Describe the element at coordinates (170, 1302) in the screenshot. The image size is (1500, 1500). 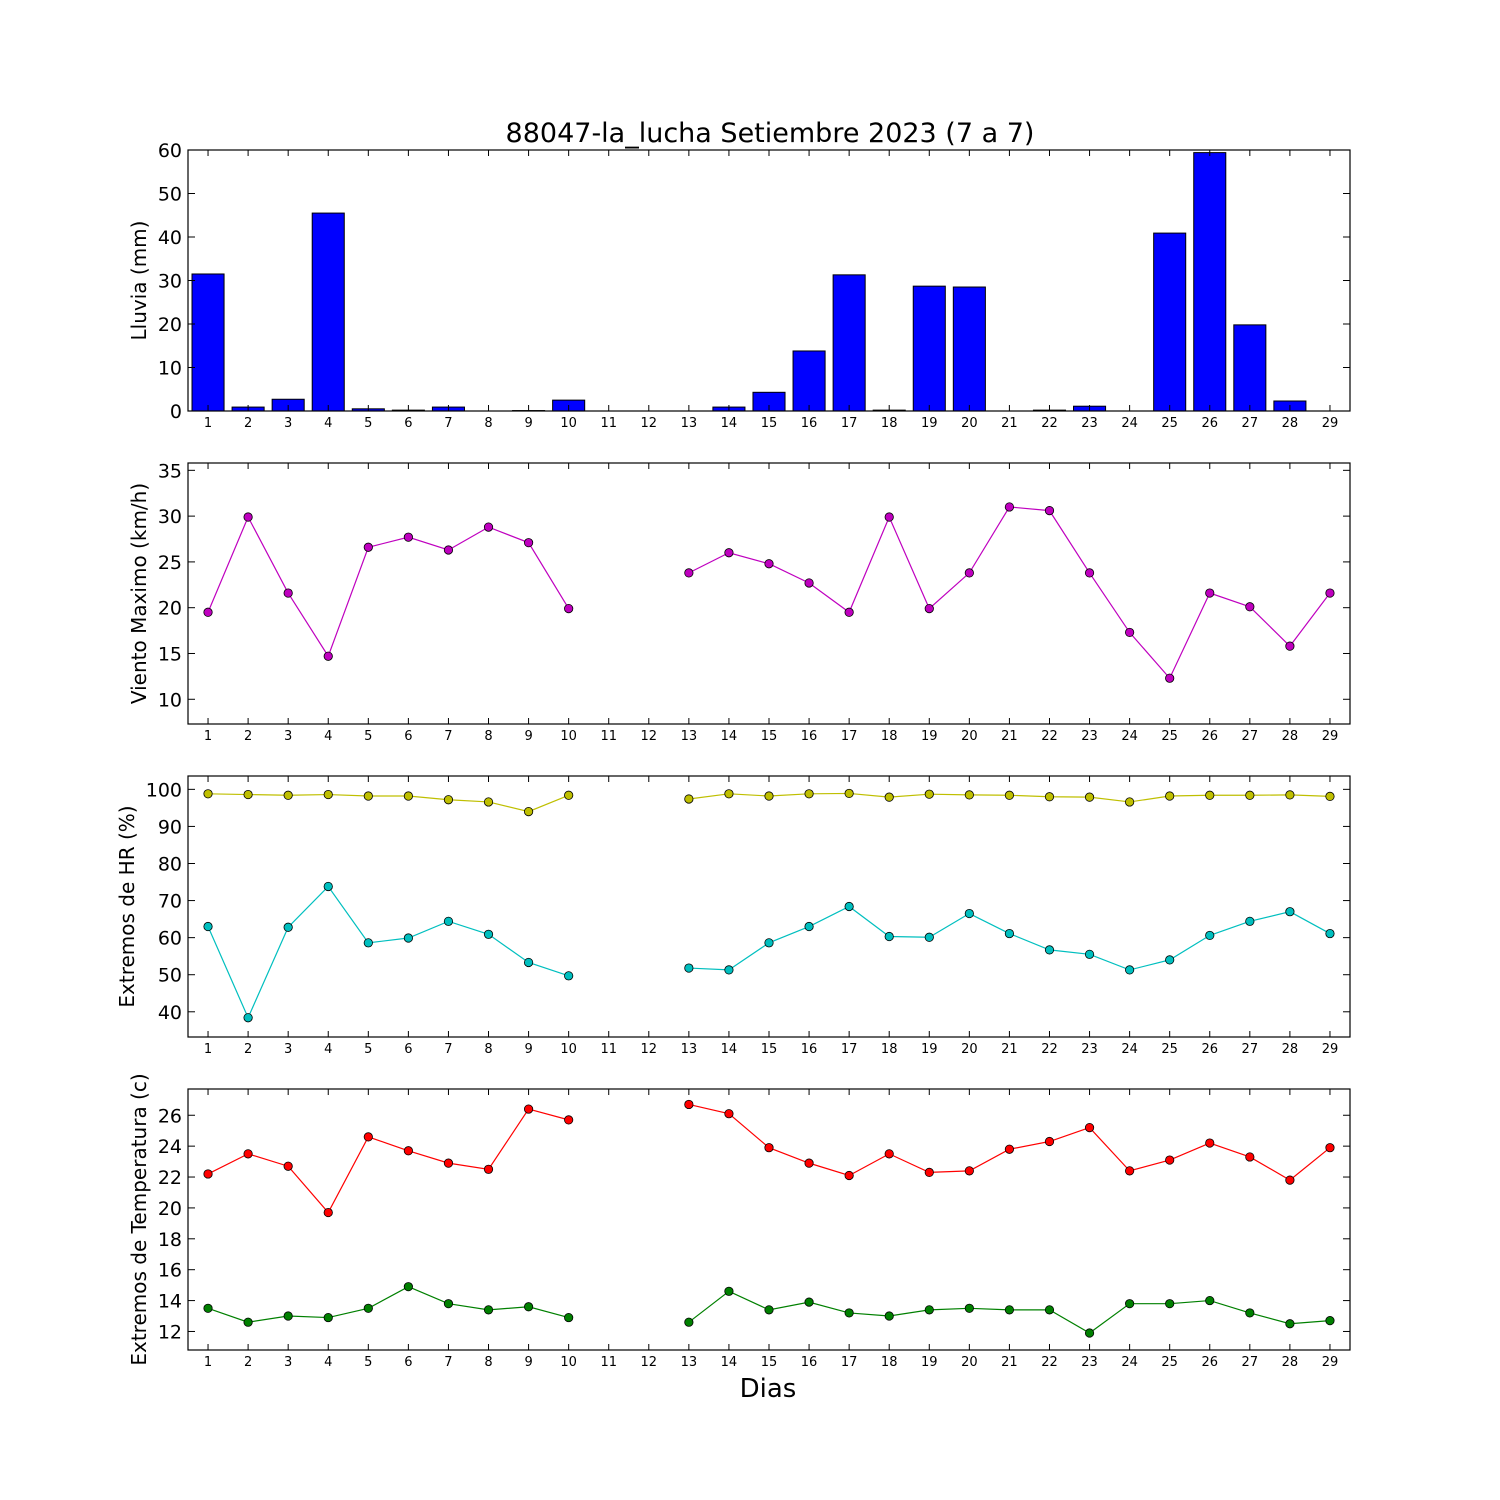
I see `y-tick-label: 14` at that location.